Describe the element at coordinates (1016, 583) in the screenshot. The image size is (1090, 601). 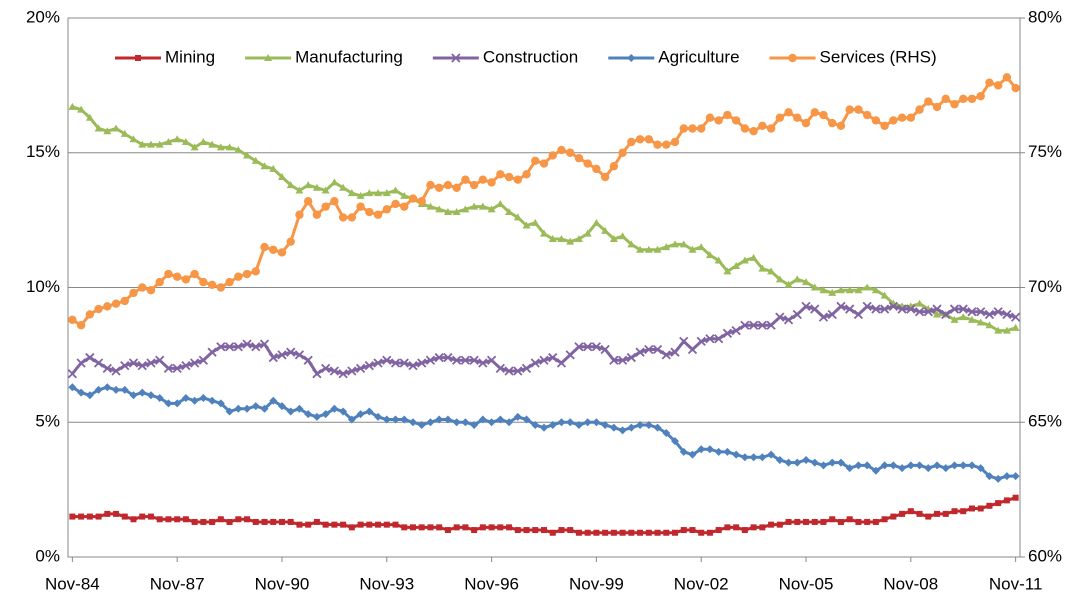
I see `x-tick-label: Nov-11` at that location.